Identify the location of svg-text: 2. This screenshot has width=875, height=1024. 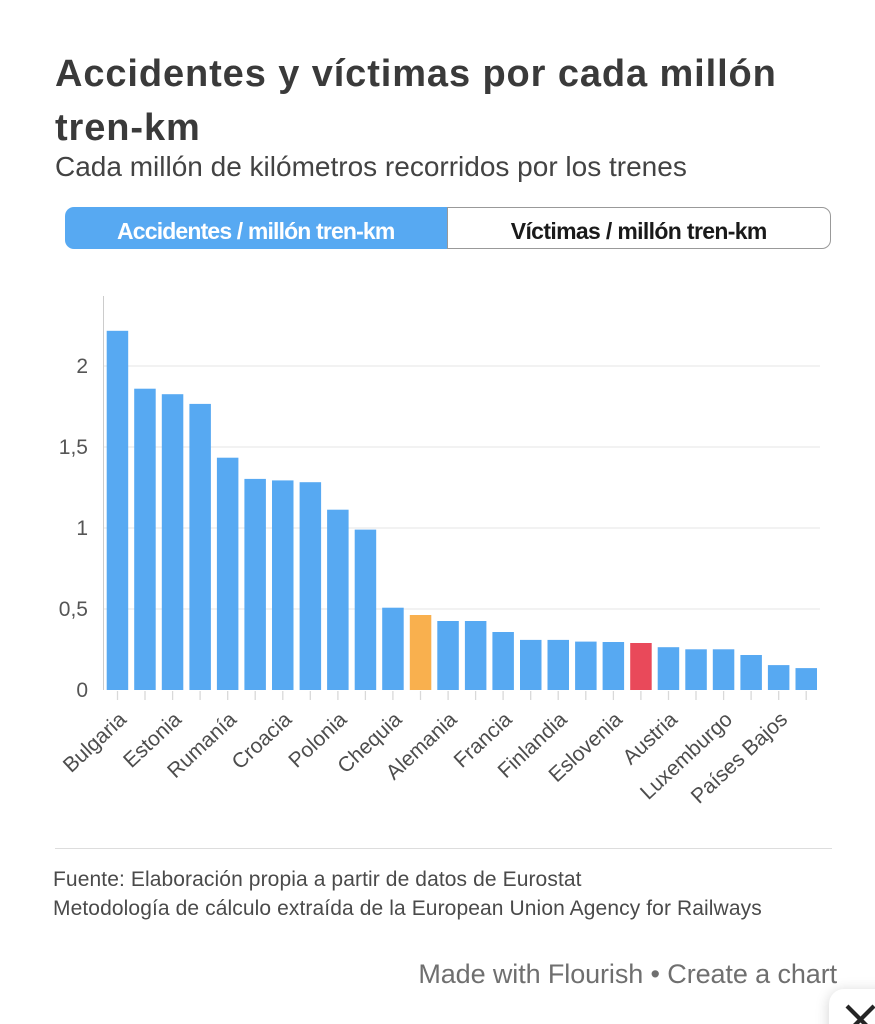
(82, 366).